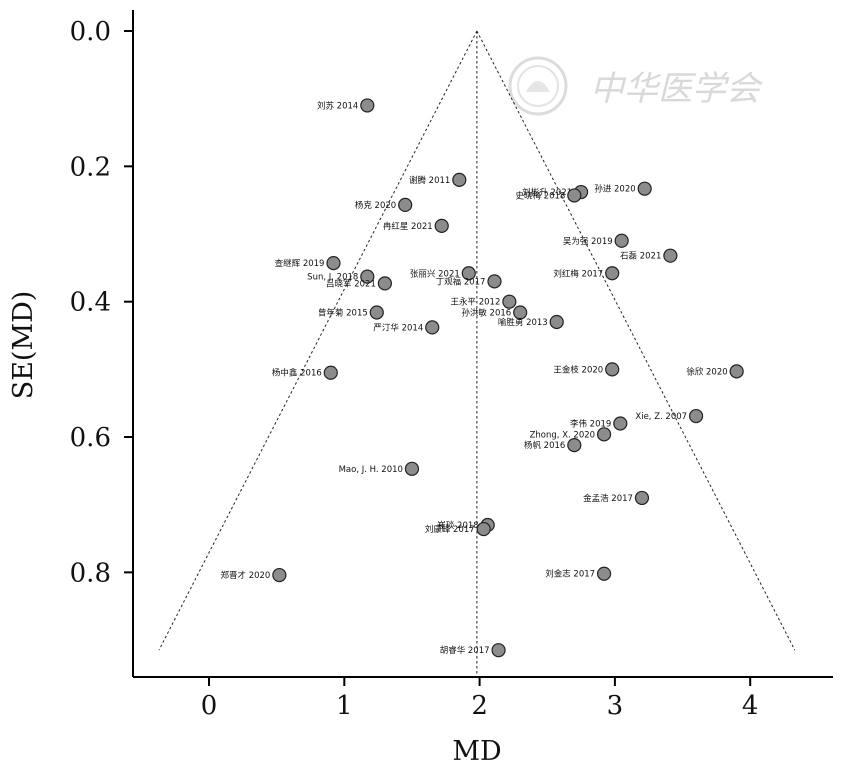 The height and width of the screenshot is (769, 849). Describe the element at coordinates (351, 312) in the screenshot. I see `data-point-group: 曾年菊 2015` at that location.